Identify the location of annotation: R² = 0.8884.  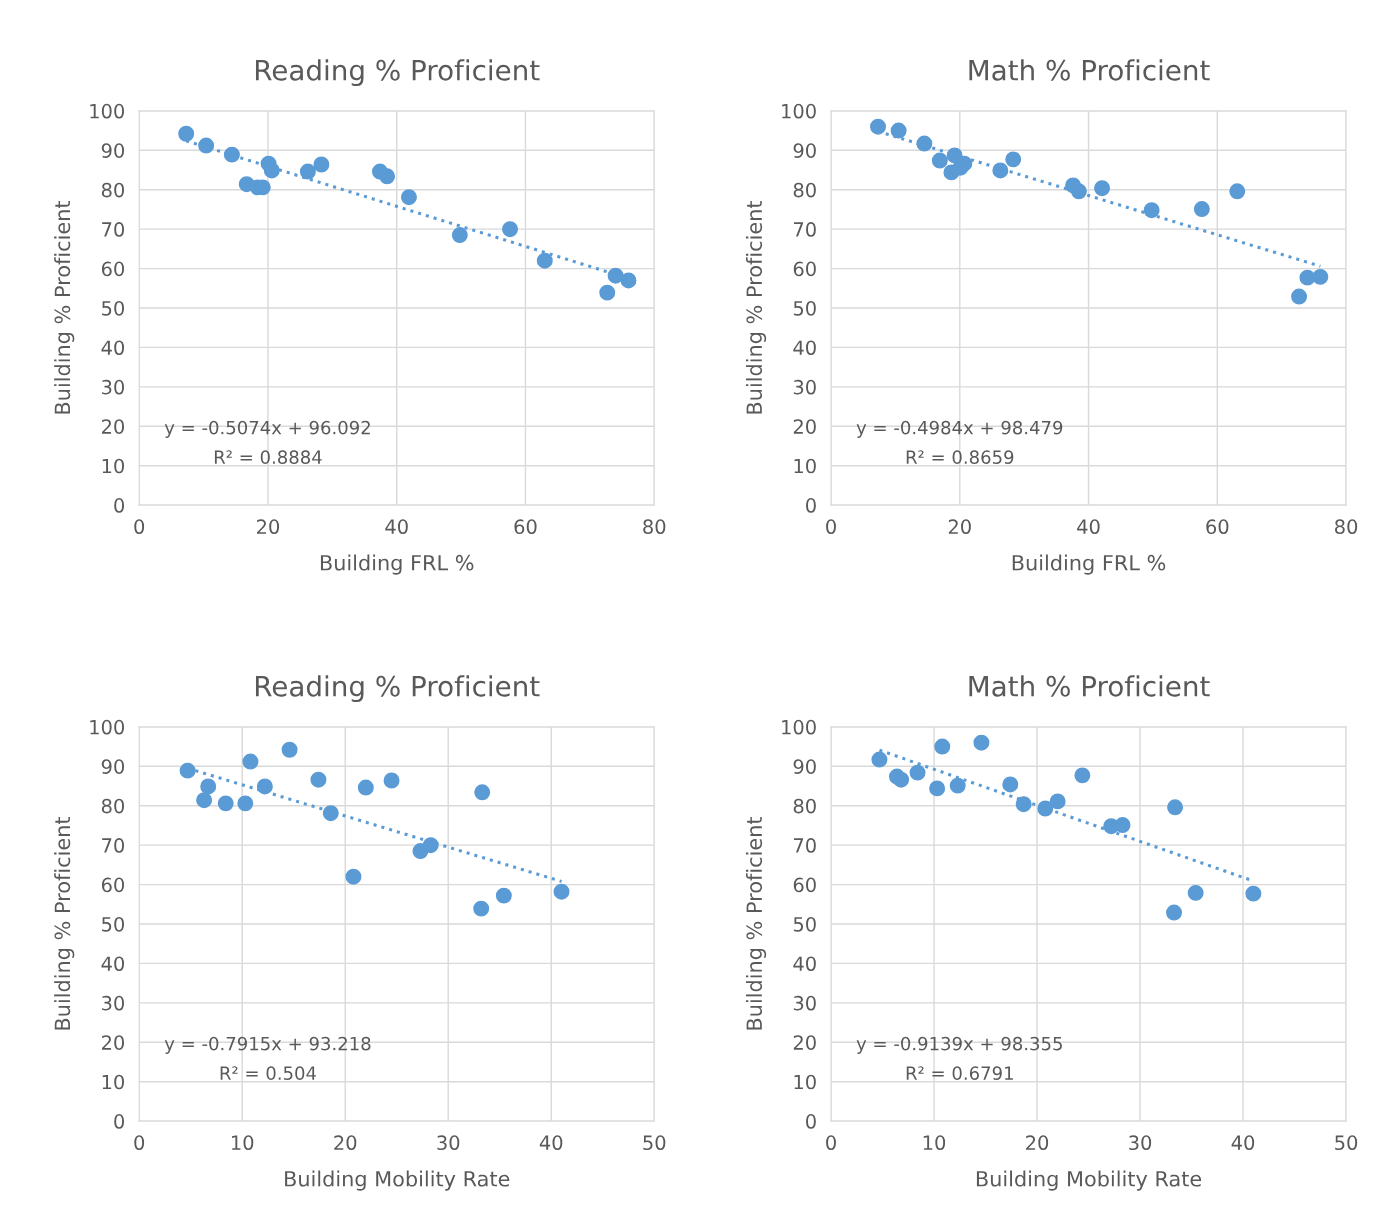
(268, 457).